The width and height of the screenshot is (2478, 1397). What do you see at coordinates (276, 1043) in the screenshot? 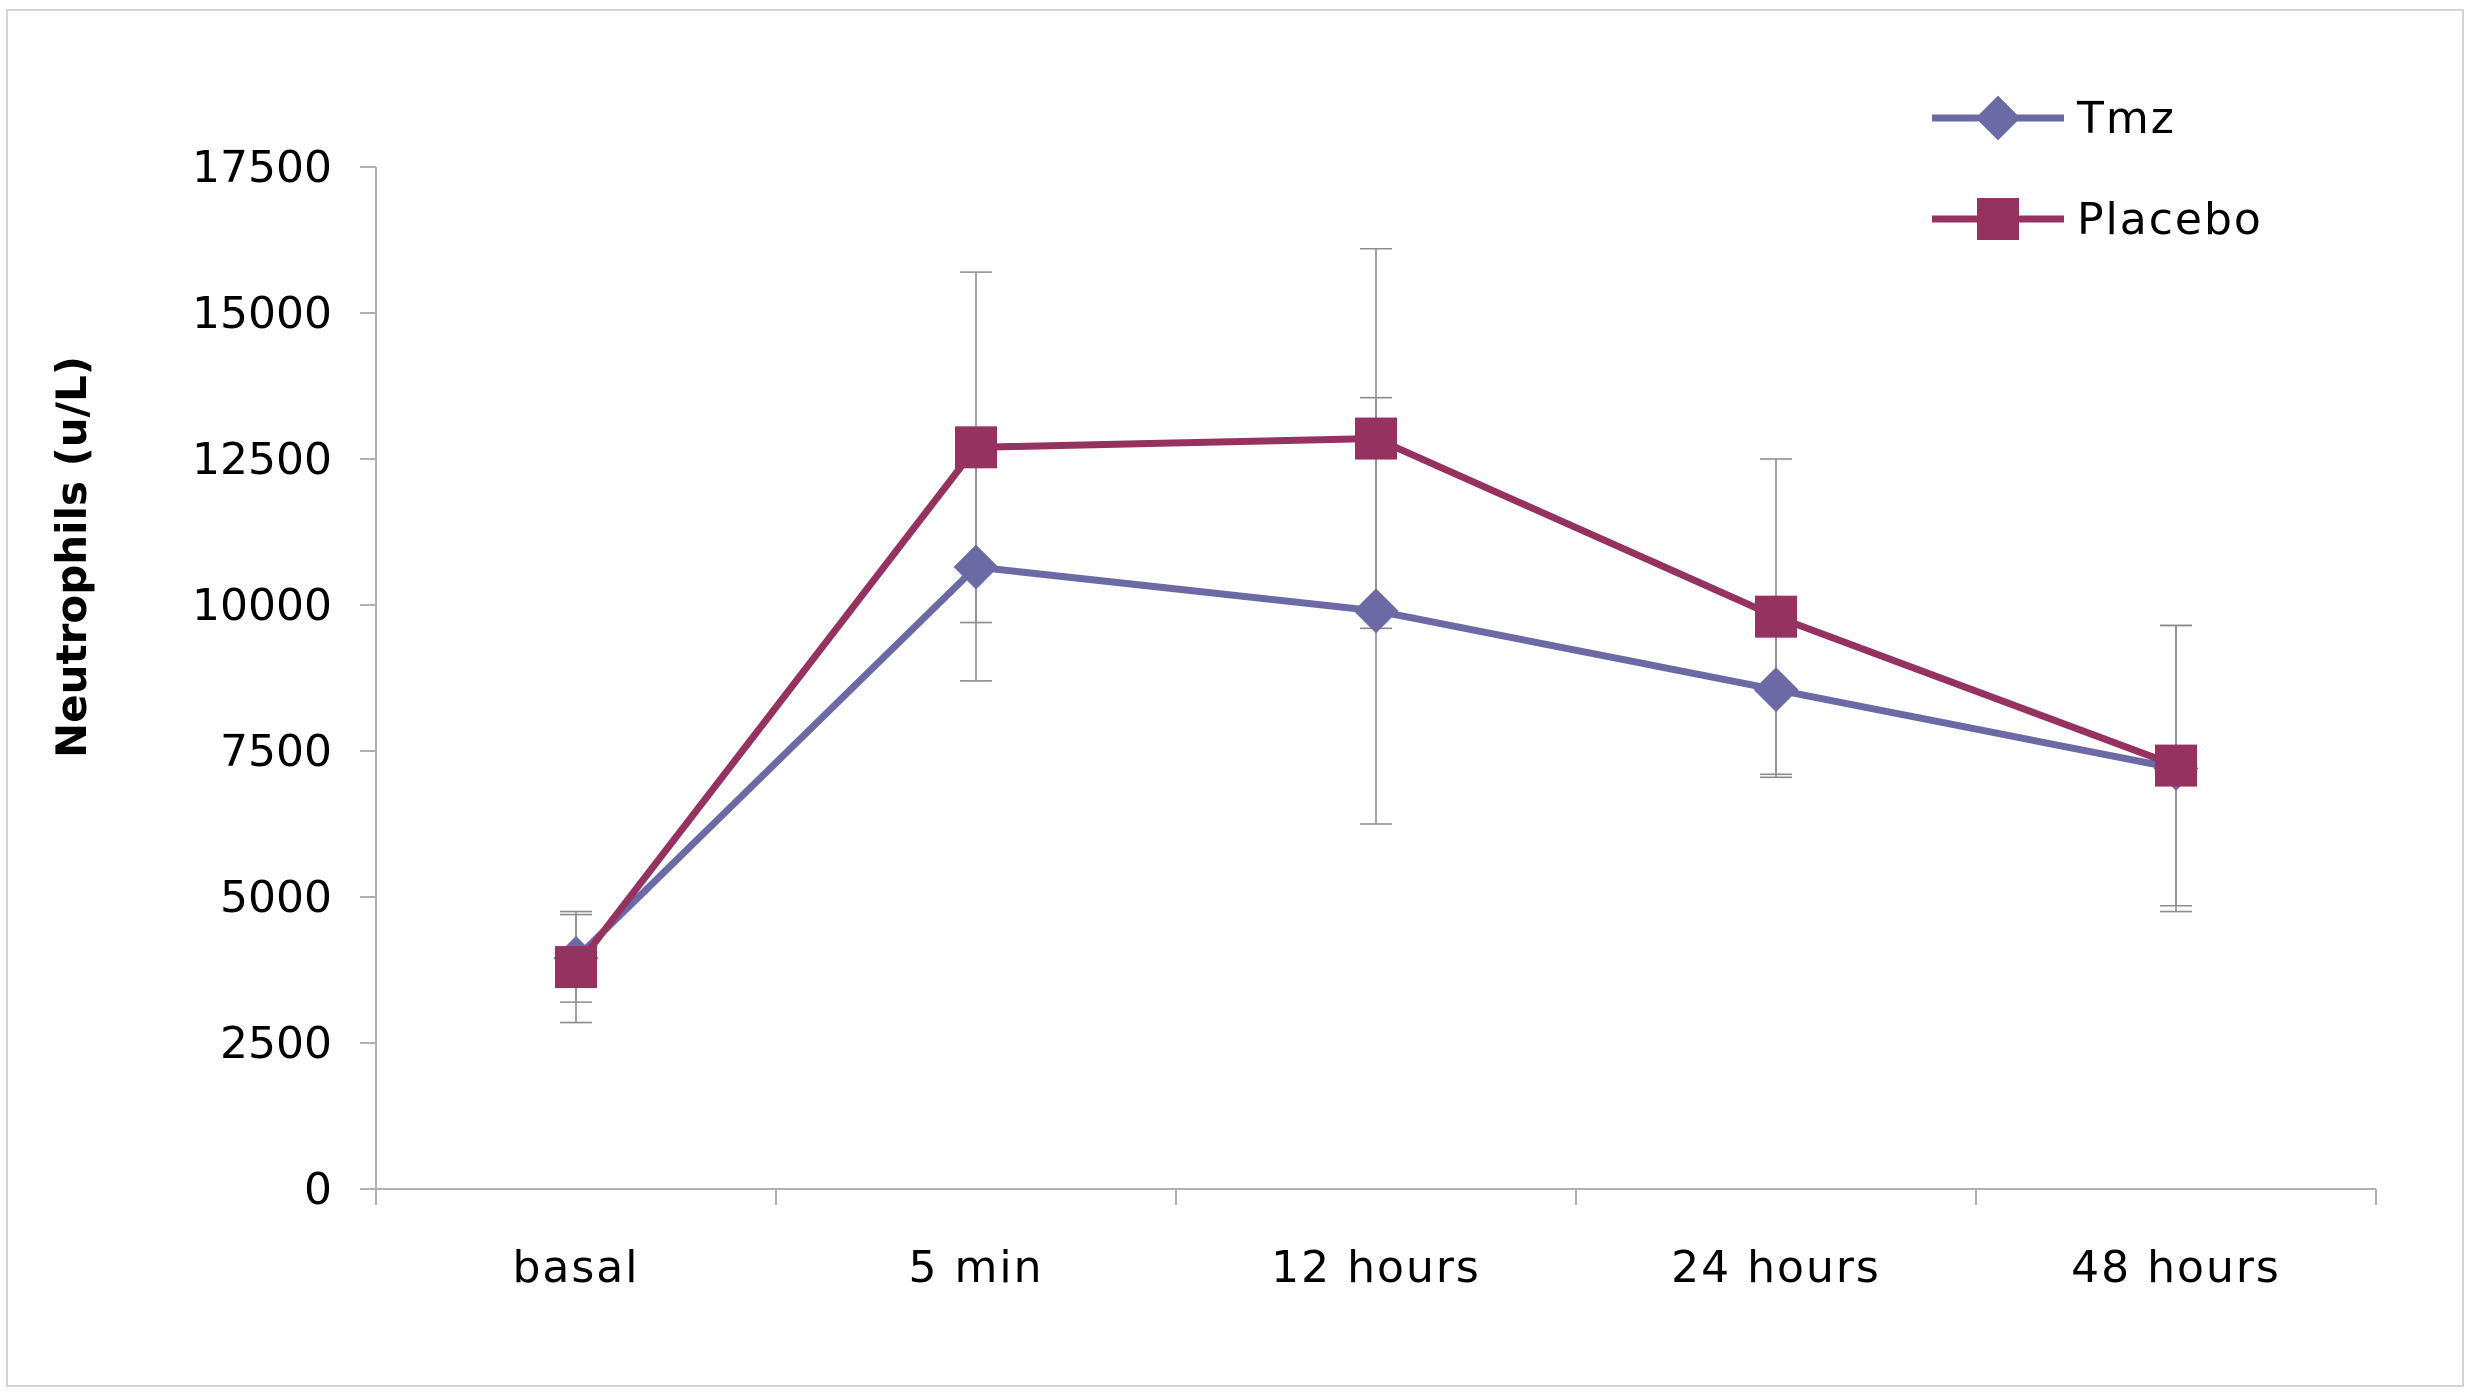
I see `y-tick-label: 2500` at bounding box center [276, 1043].